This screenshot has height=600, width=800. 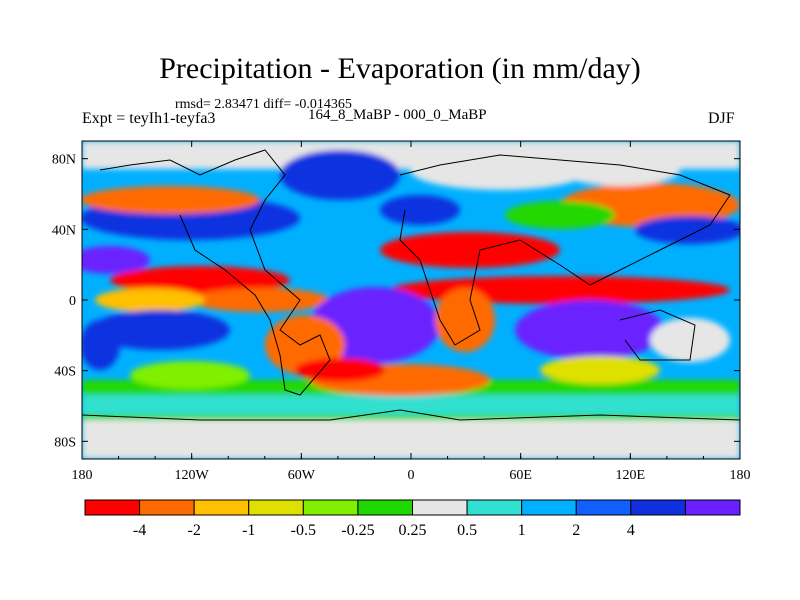 I want to click on x-tick-label: 120E, so click(x=631, y=475).